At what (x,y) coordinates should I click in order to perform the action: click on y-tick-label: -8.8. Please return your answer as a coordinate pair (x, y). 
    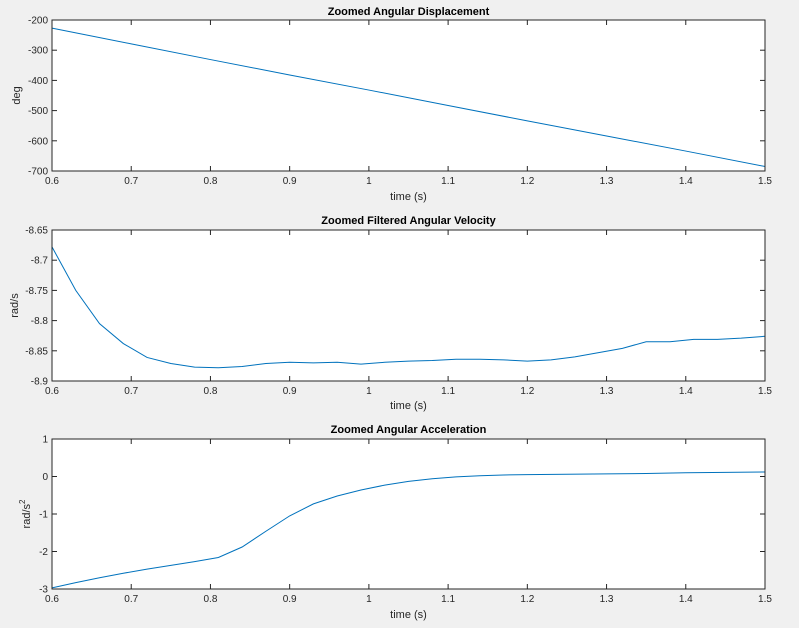
    Looking at the image, I should click on (40, 321).